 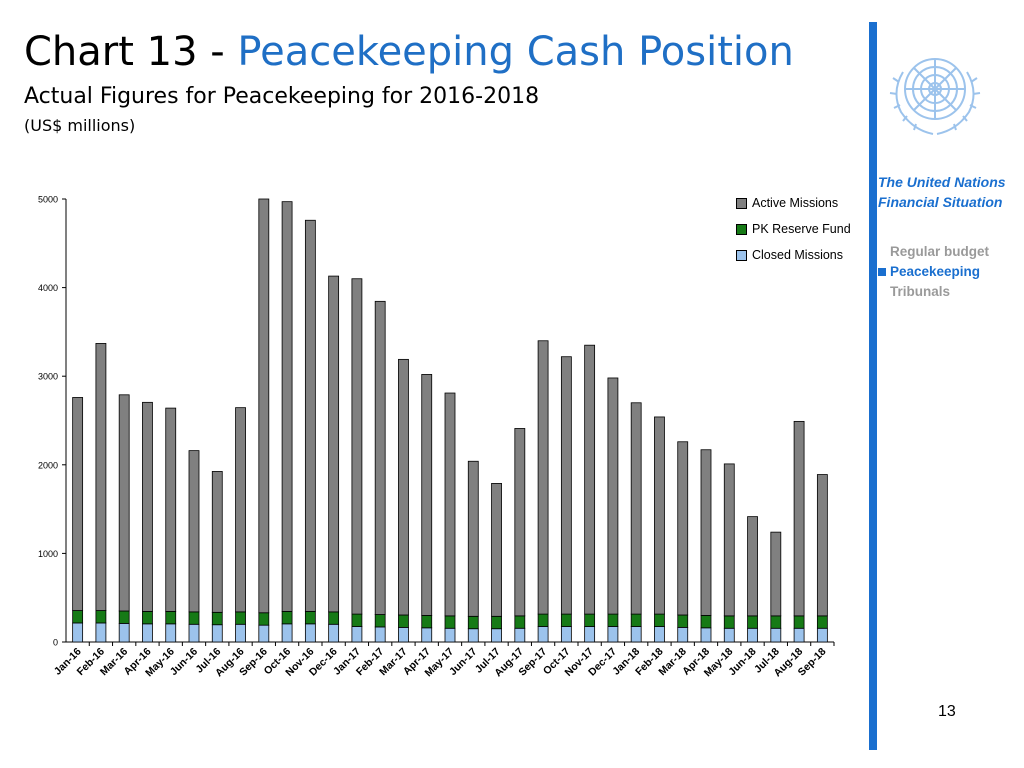 What do you see at coordinates (741, 203) in the screenshot?
I see `legend-swatch-active-missions` at bounding box center [741, 203].